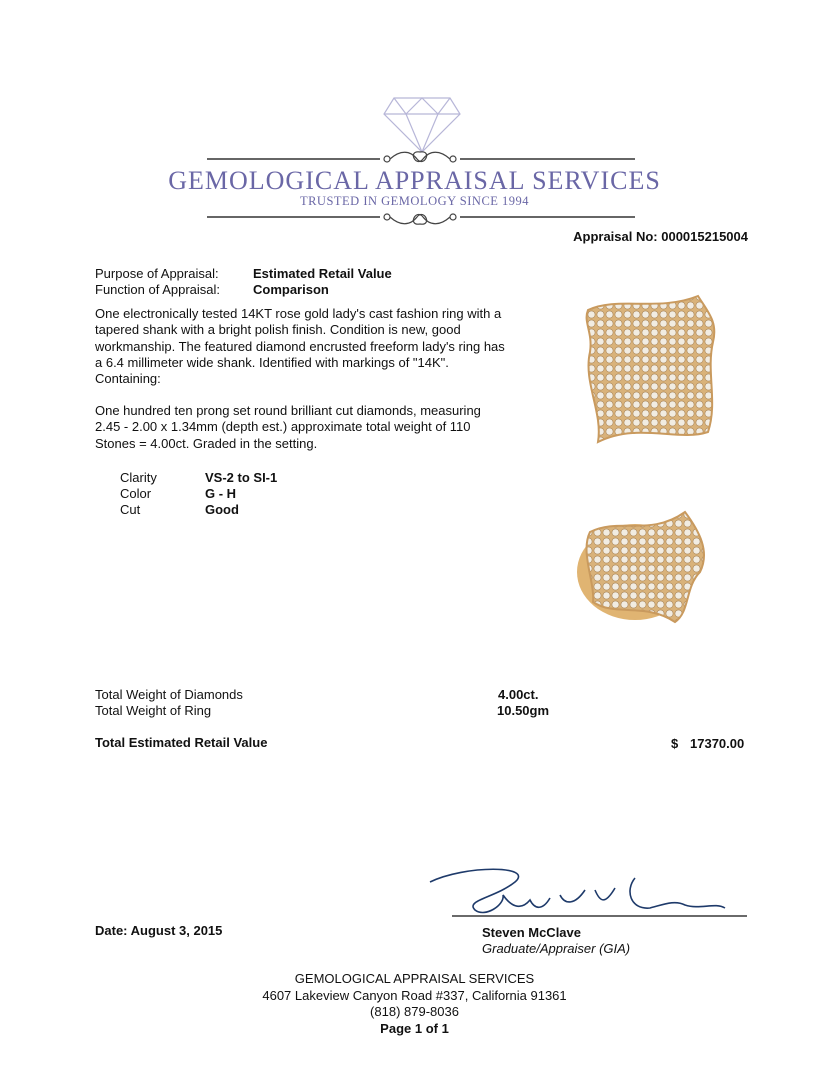 The width and height of the screenshot is (829, 1080). I want to click on appraisal-date: Date: August 3, 2015, so click(159, 930).